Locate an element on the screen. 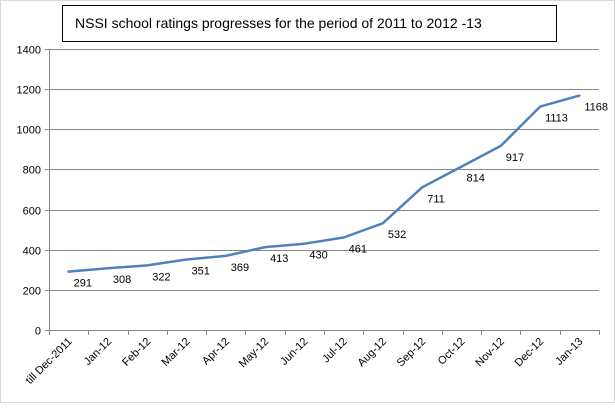  y-tick-label: 800 is located at coordinates (32, 171).